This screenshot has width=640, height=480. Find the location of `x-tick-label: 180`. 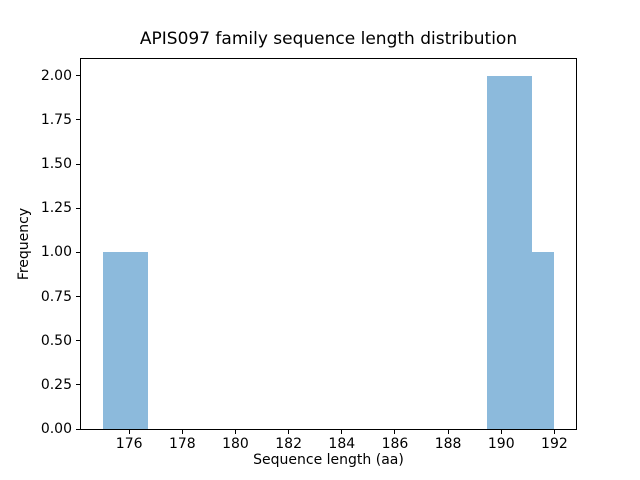

x-tick-label: 180 is located at coordinates (235, 444).